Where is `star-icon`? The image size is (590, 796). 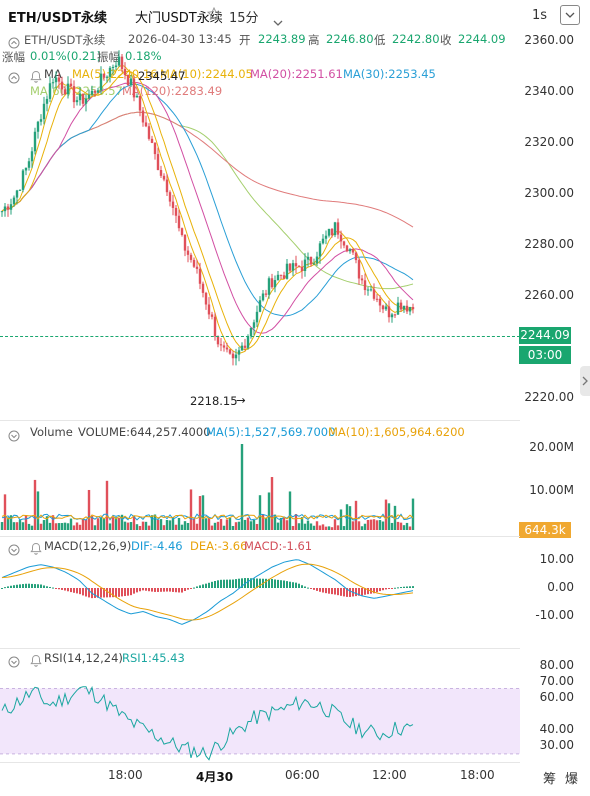 star-icon is located at coordinates (214, 15).